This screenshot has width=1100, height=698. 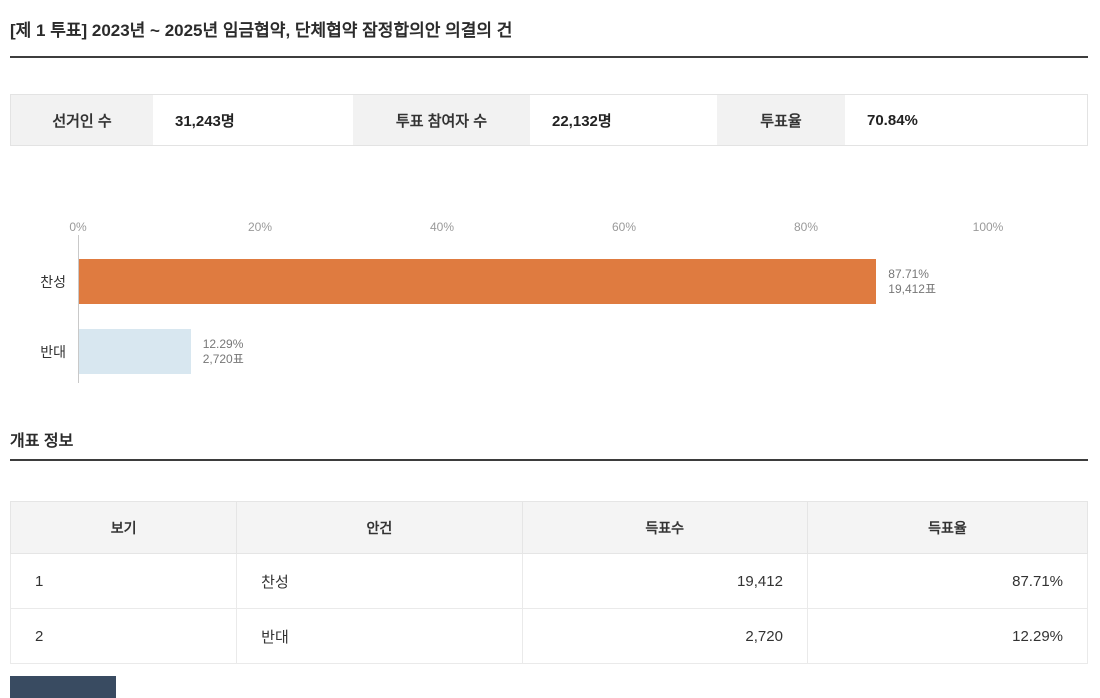 What do you see at coordinates (781, 120) in the screenshot?
I see `turnout-label: 투표율` at bounding box center [781, 120].